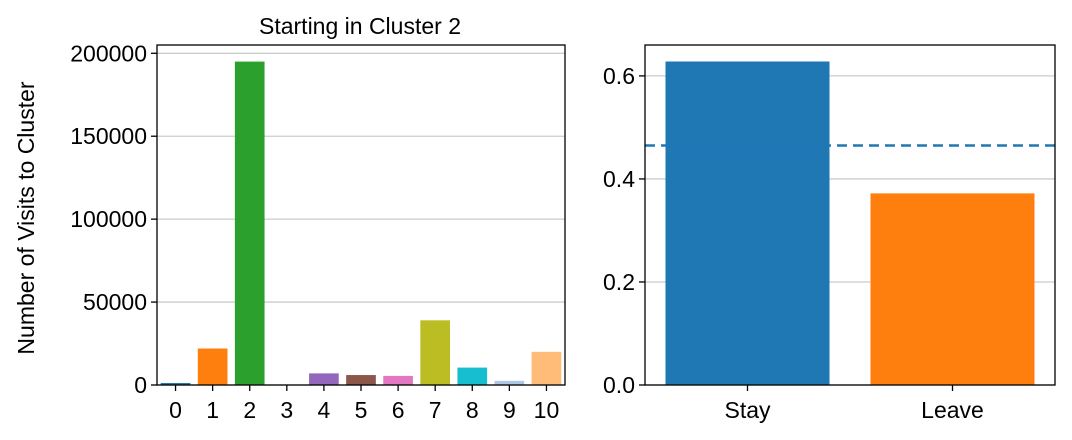 This screenshot has width=1072, height=440. I want to click on x-tick-label: 9, so click(509, 410).